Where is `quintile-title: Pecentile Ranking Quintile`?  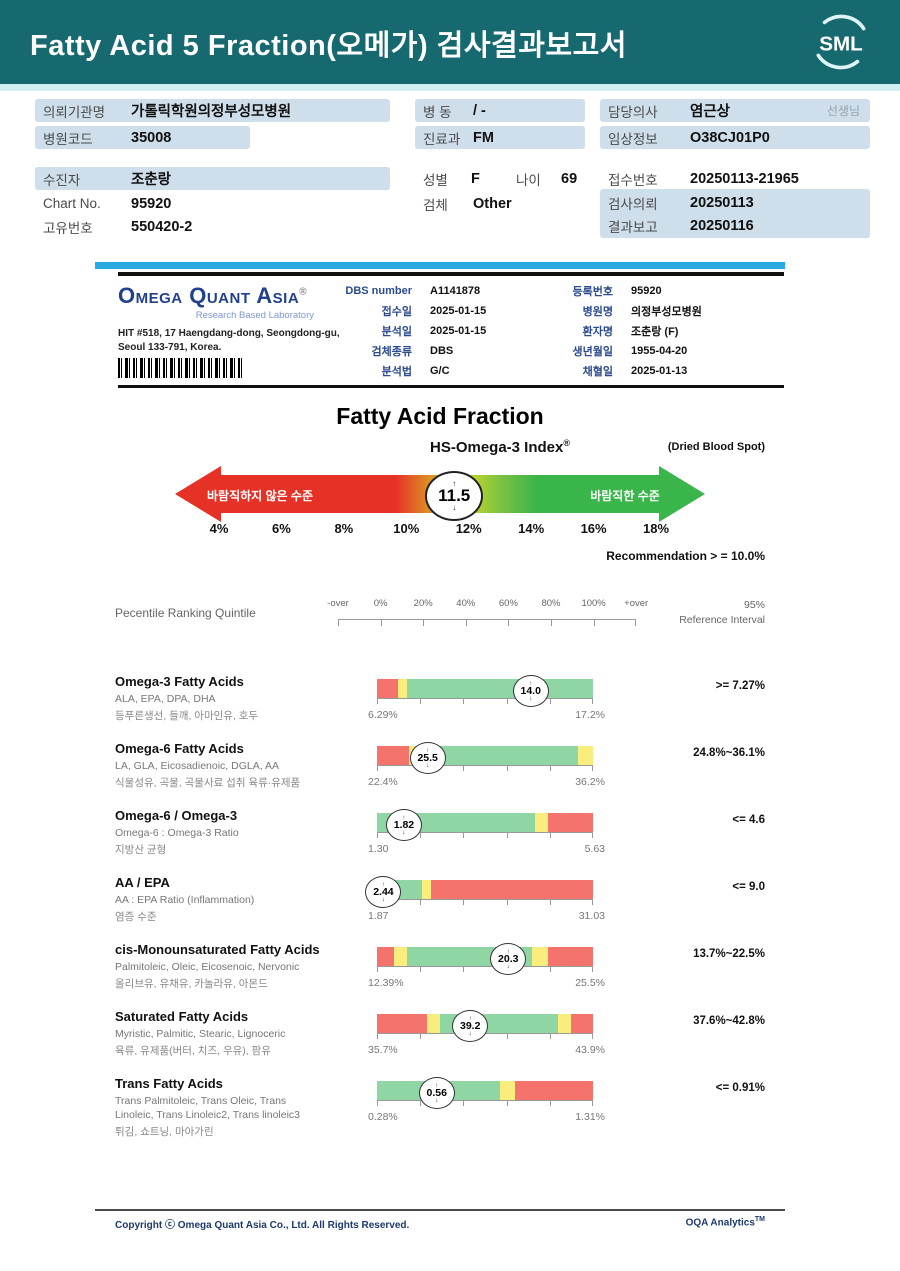 quintile-title: Pecentile Ranking Quintile is located at coordinates (185, 613).